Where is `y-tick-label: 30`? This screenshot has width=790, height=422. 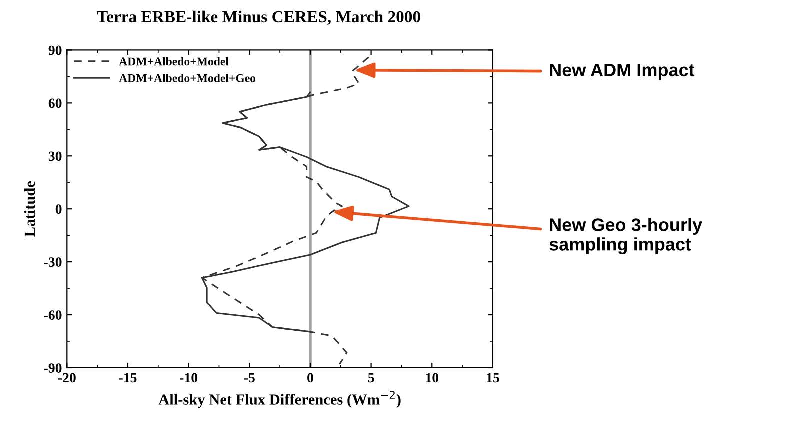 y-tick-label: 30 is located at coordinates (55, 157).